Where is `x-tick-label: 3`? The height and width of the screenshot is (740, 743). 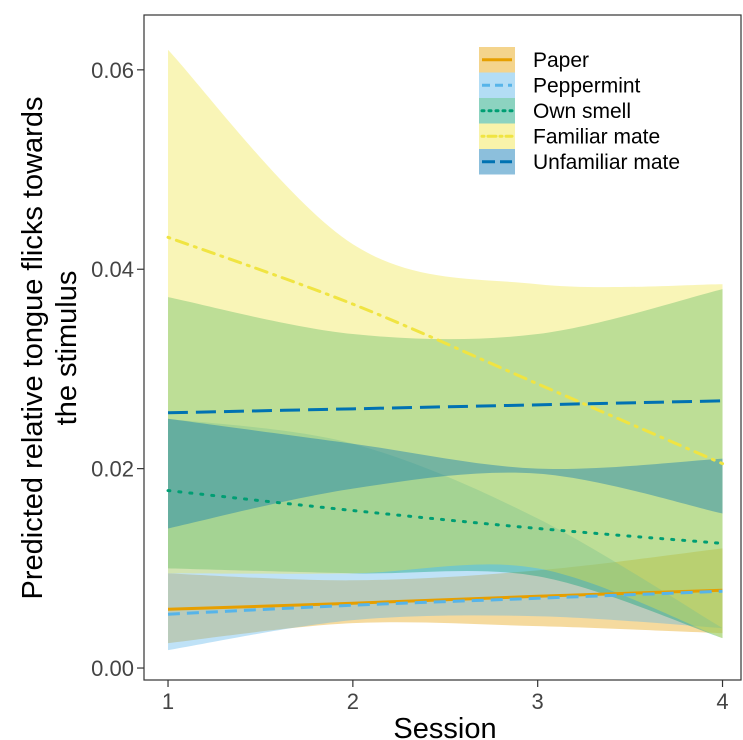 x-tick-label: 3 is located at coordinates (538, 701).